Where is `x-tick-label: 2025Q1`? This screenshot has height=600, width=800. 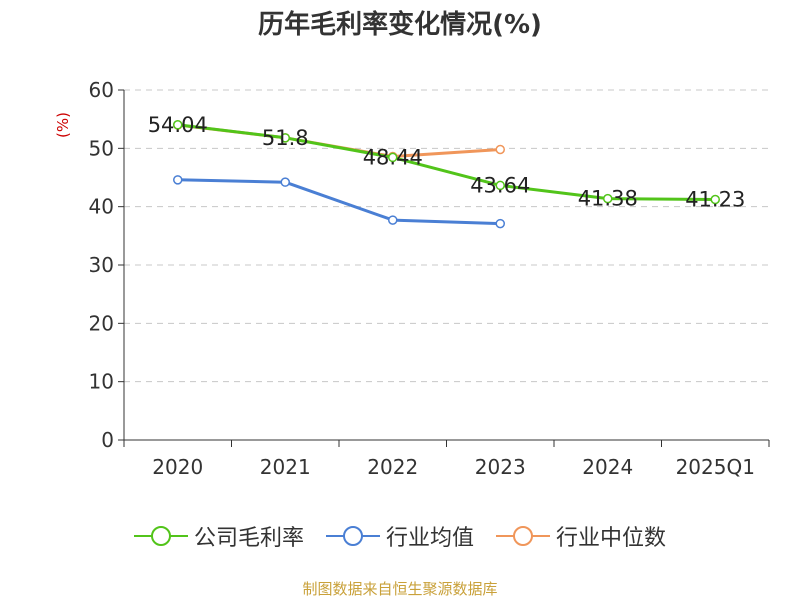
x-tick-label: 2025Q1 is located at coordinates (715, 467).